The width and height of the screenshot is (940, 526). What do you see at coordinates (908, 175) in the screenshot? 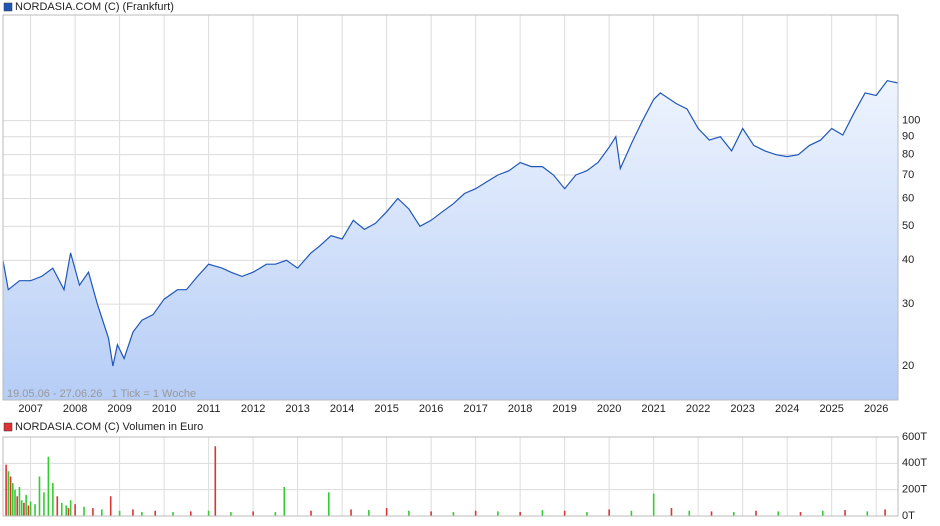
I see `y-tick-label: 70` at bounding box center [908, 175].